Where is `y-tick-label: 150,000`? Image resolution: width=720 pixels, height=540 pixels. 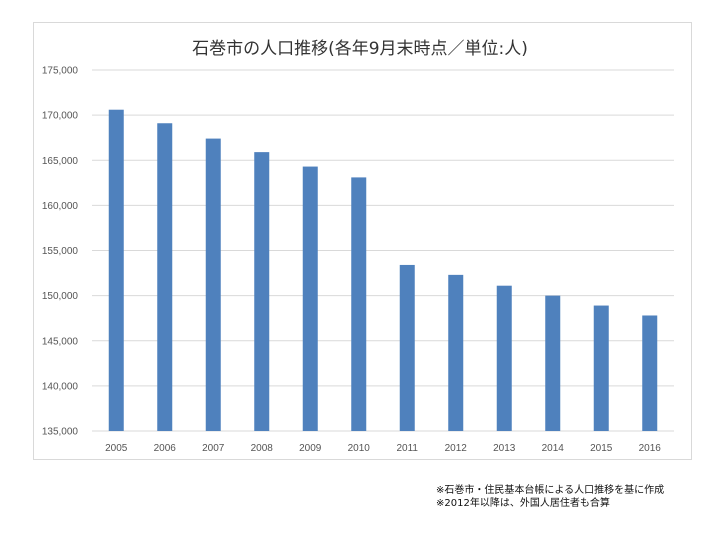 y-tick-label: 150,000 is located at coordinates (60, 296).